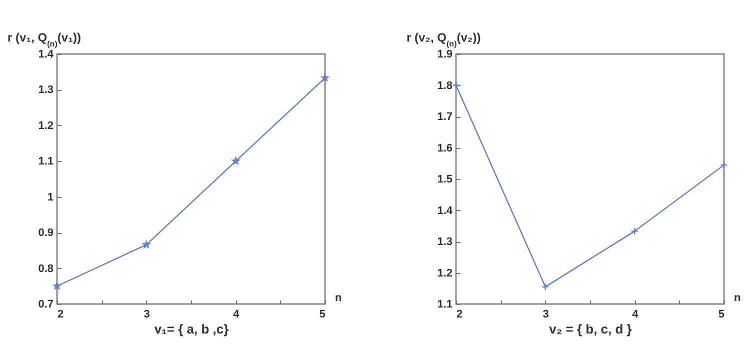 Image resolution: width=751 pixels, height=350 pixels. What do you see at coordinates (46, 304) in the screenshot?
I see `y-tick-label: 0.7` at bounding box center [46, 304].